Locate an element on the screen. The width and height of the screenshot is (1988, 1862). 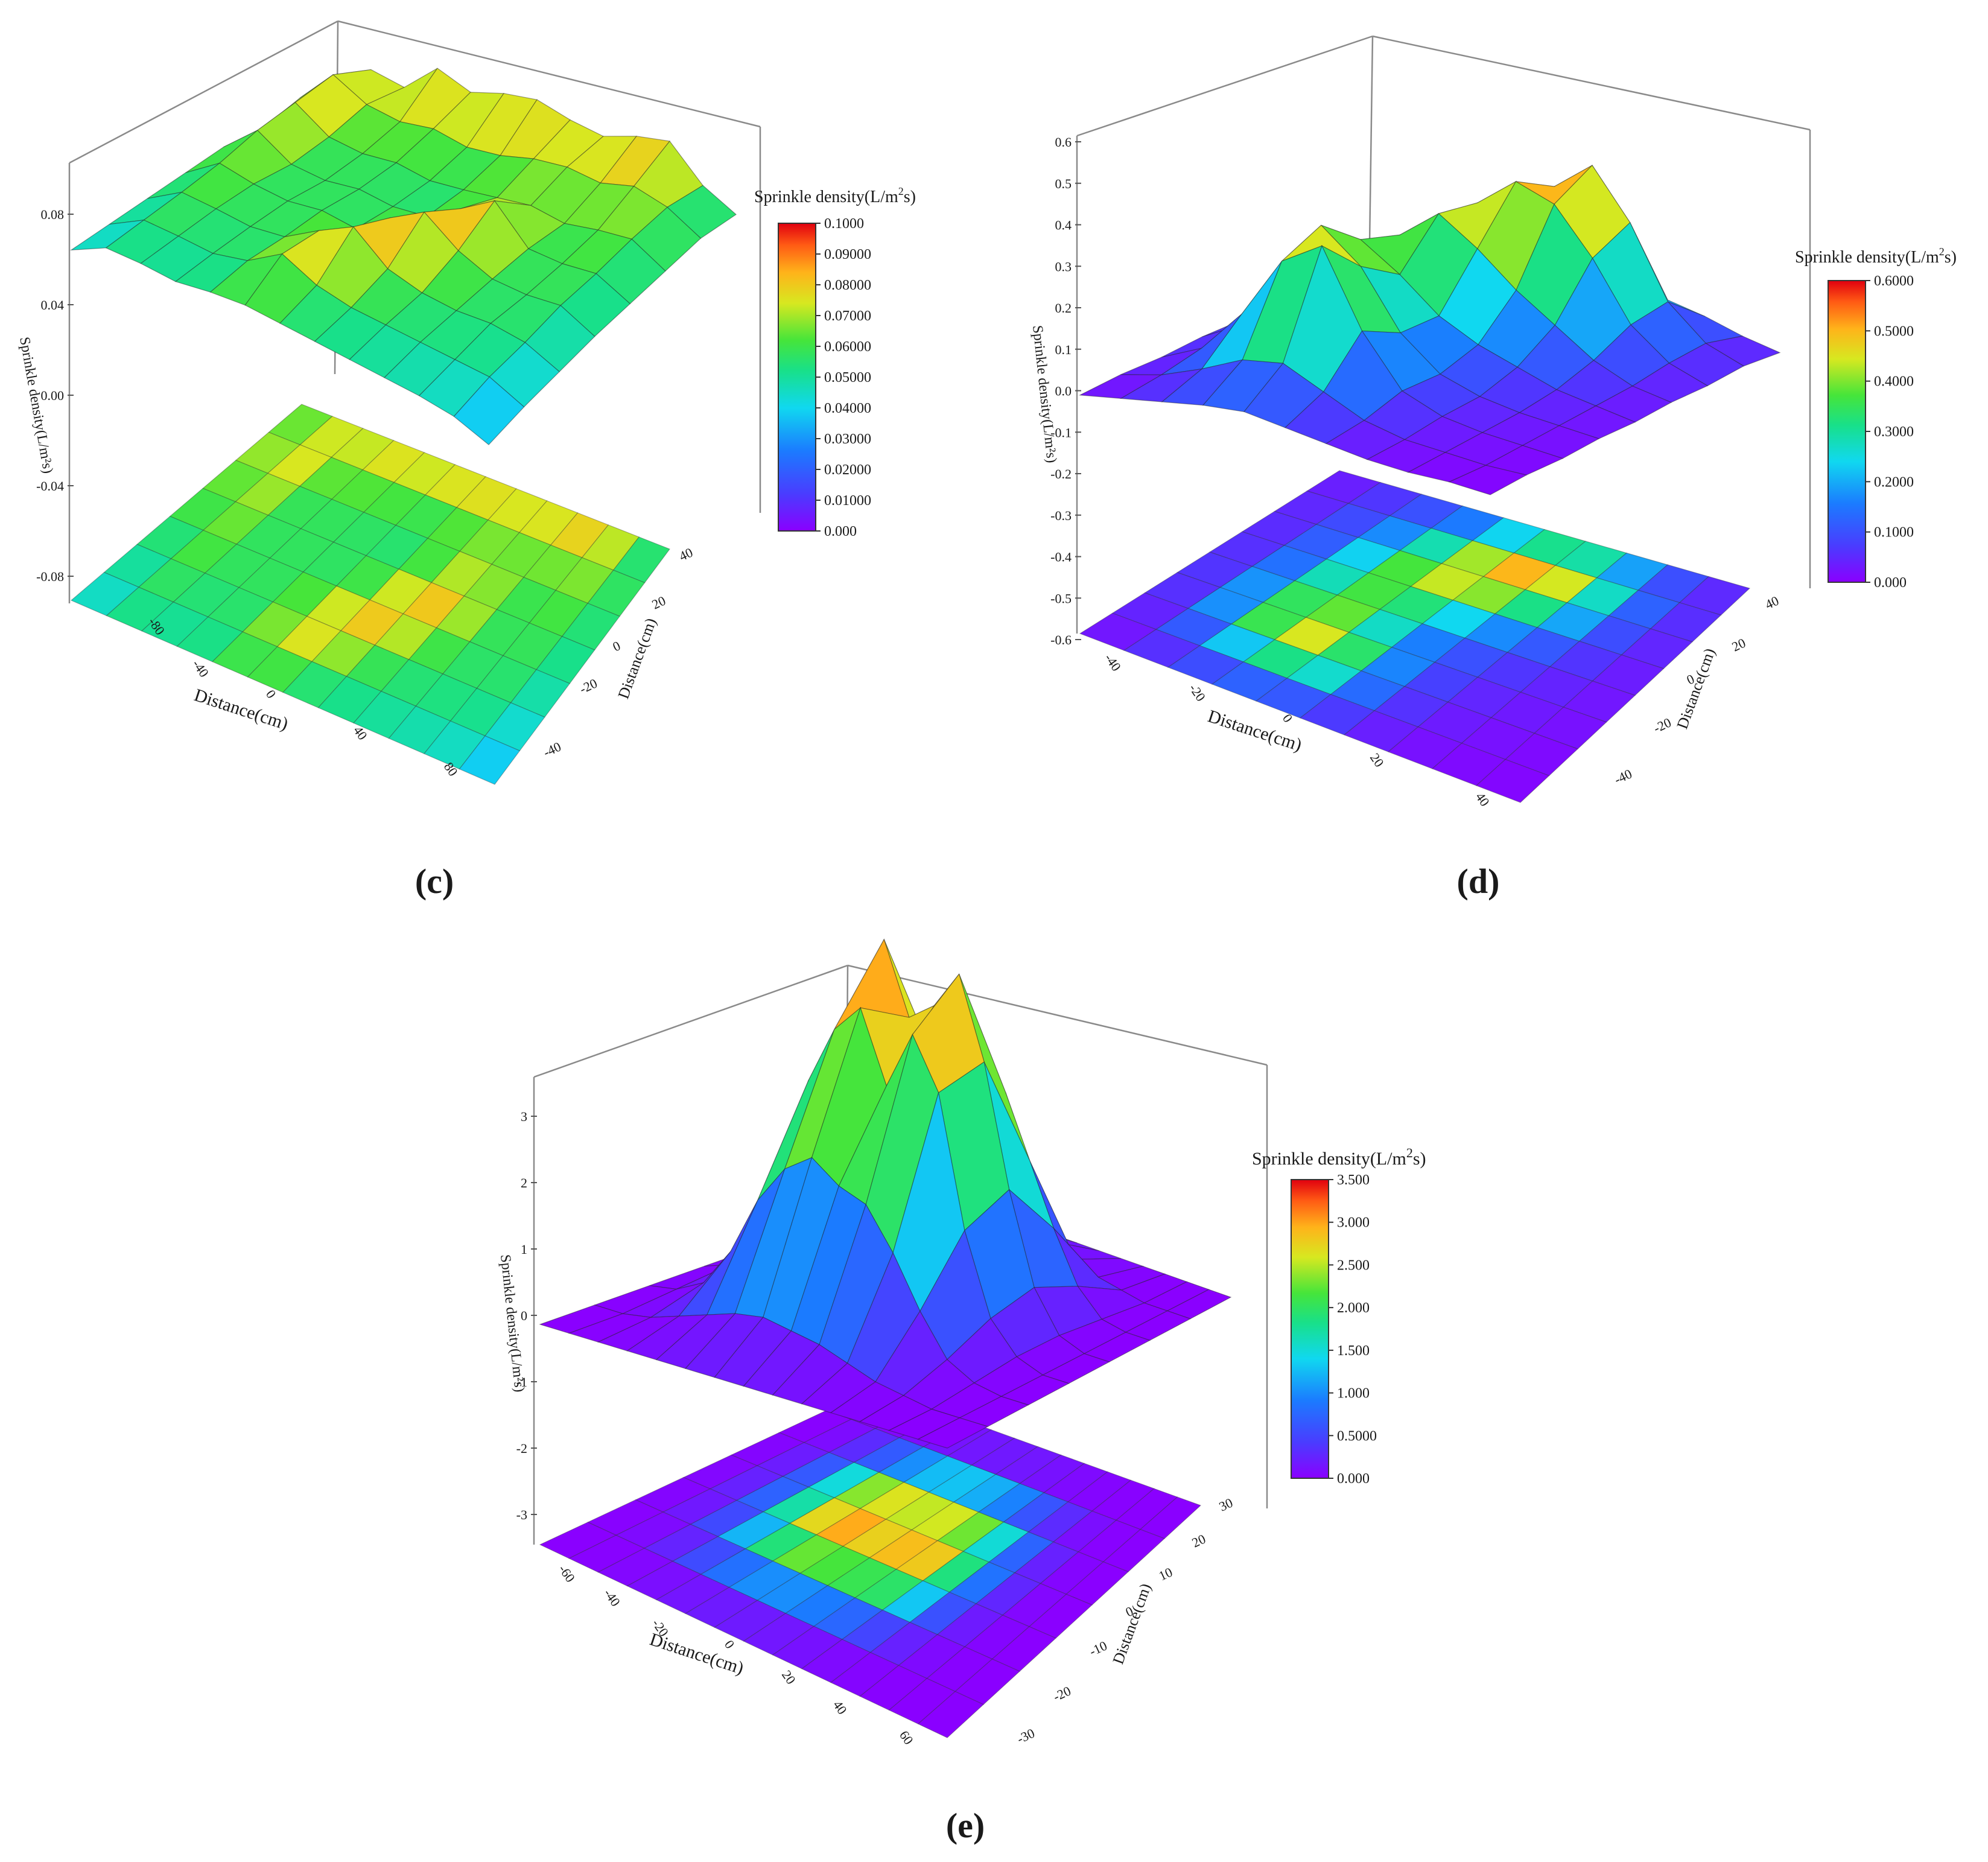
colorbar-title: Sprinkle density(L/m2s) is located at coordinates (1876, 256).